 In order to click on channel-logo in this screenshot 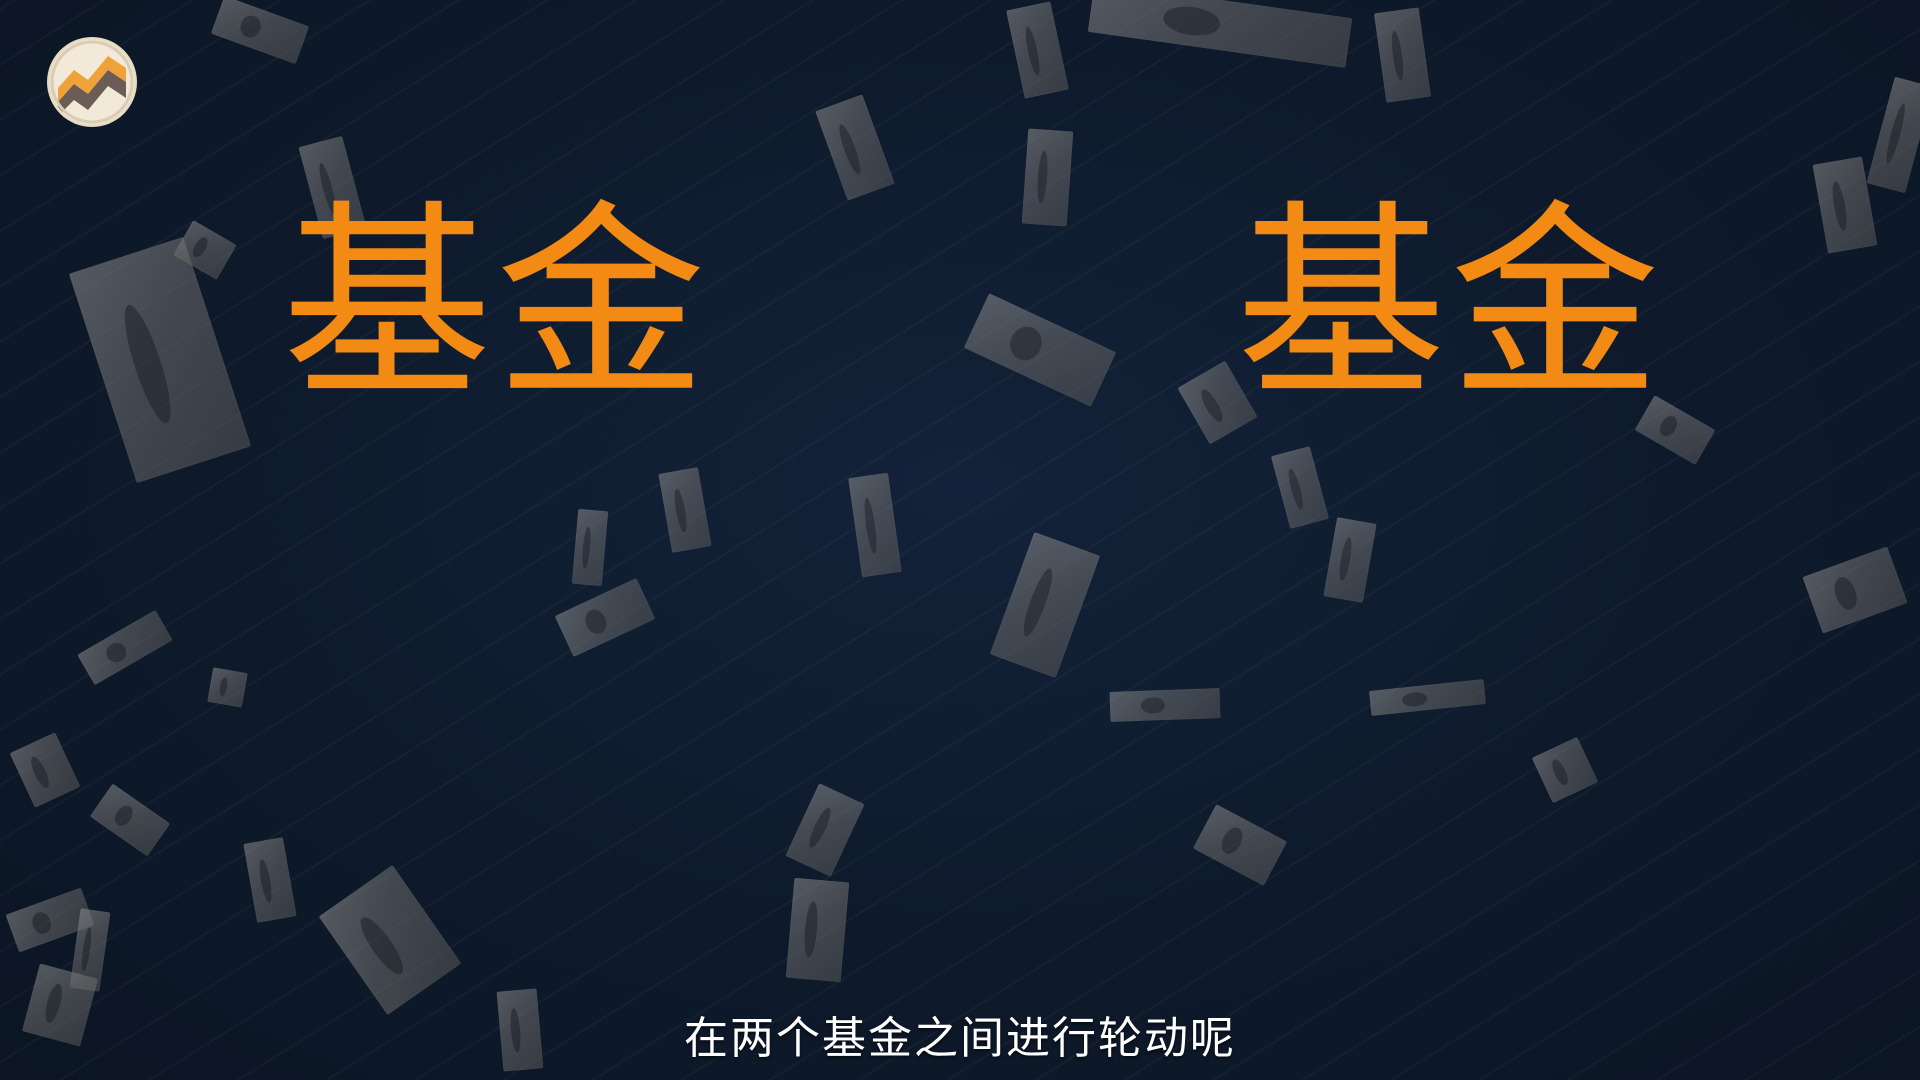, I will do `click(92, 82)`.